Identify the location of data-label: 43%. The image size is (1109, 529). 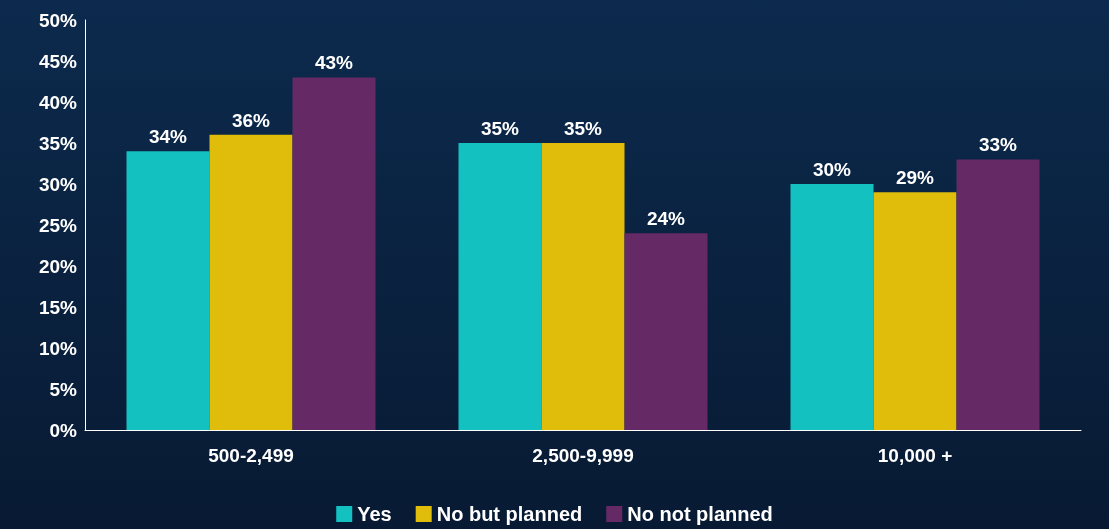
(334, 63).